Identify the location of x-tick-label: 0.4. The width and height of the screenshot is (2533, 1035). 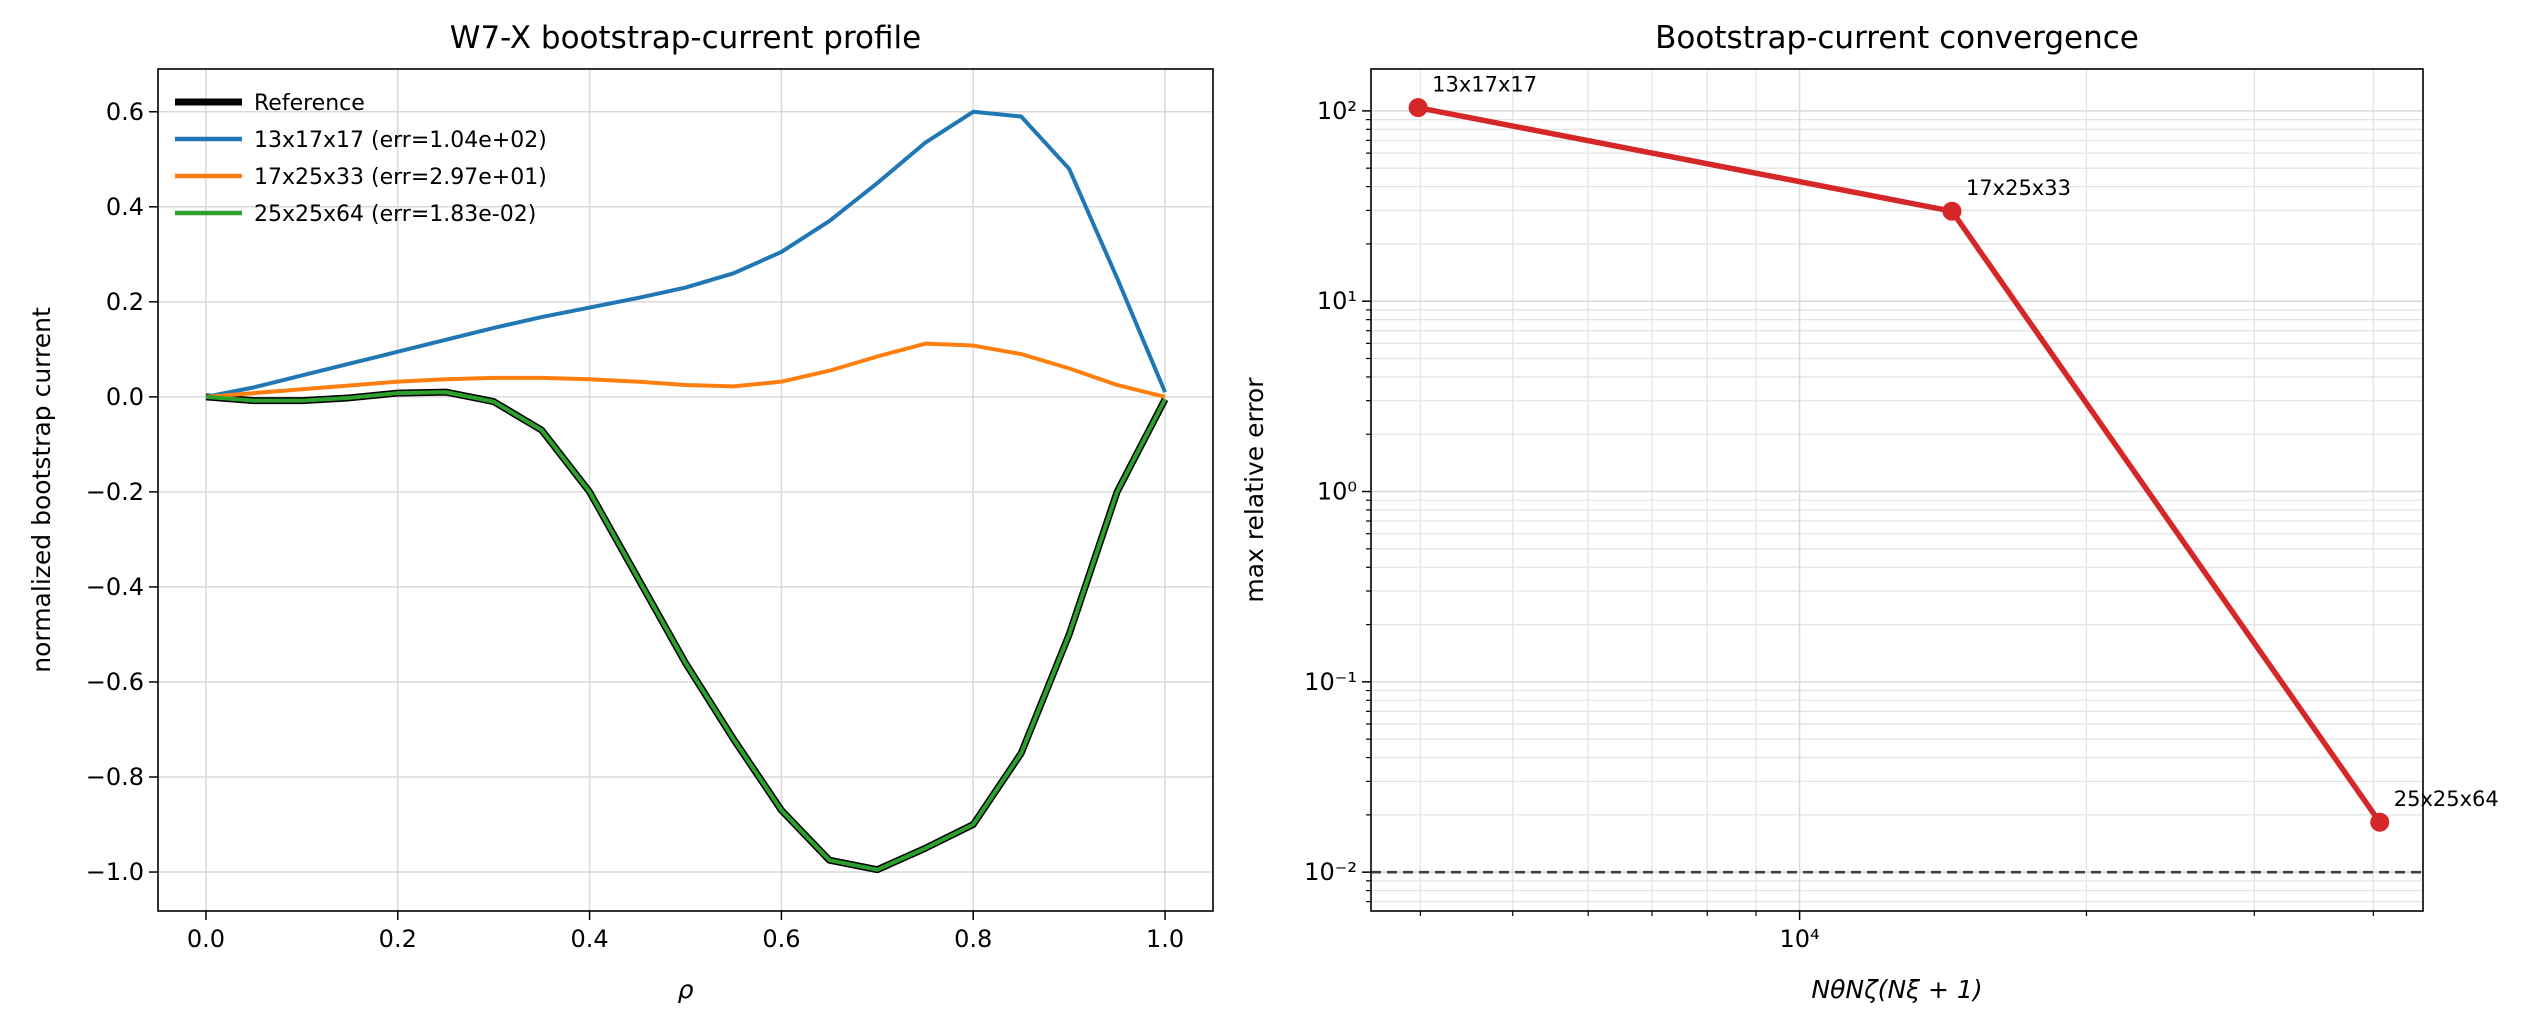
(590, 939).